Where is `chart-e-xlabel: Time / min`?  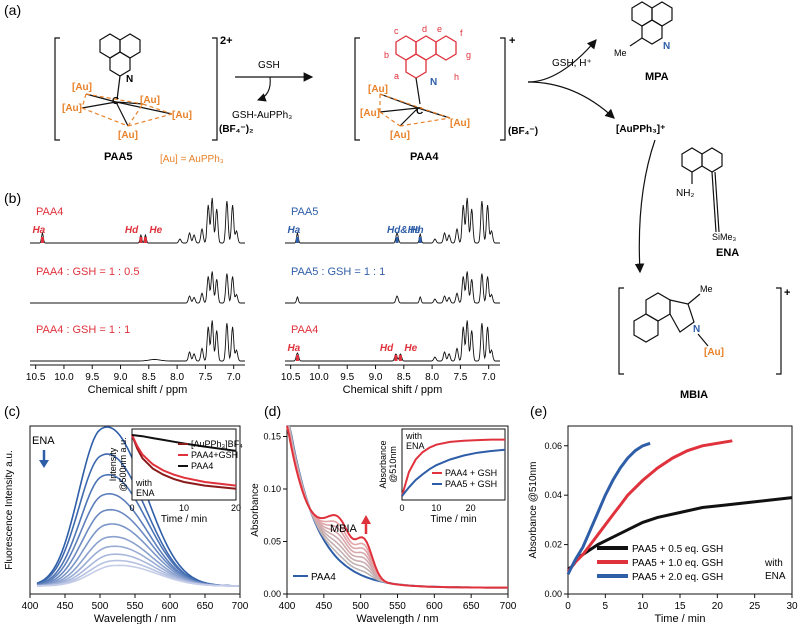
chart-e-xlabel: Time / min is located at coordinates (680, 618).